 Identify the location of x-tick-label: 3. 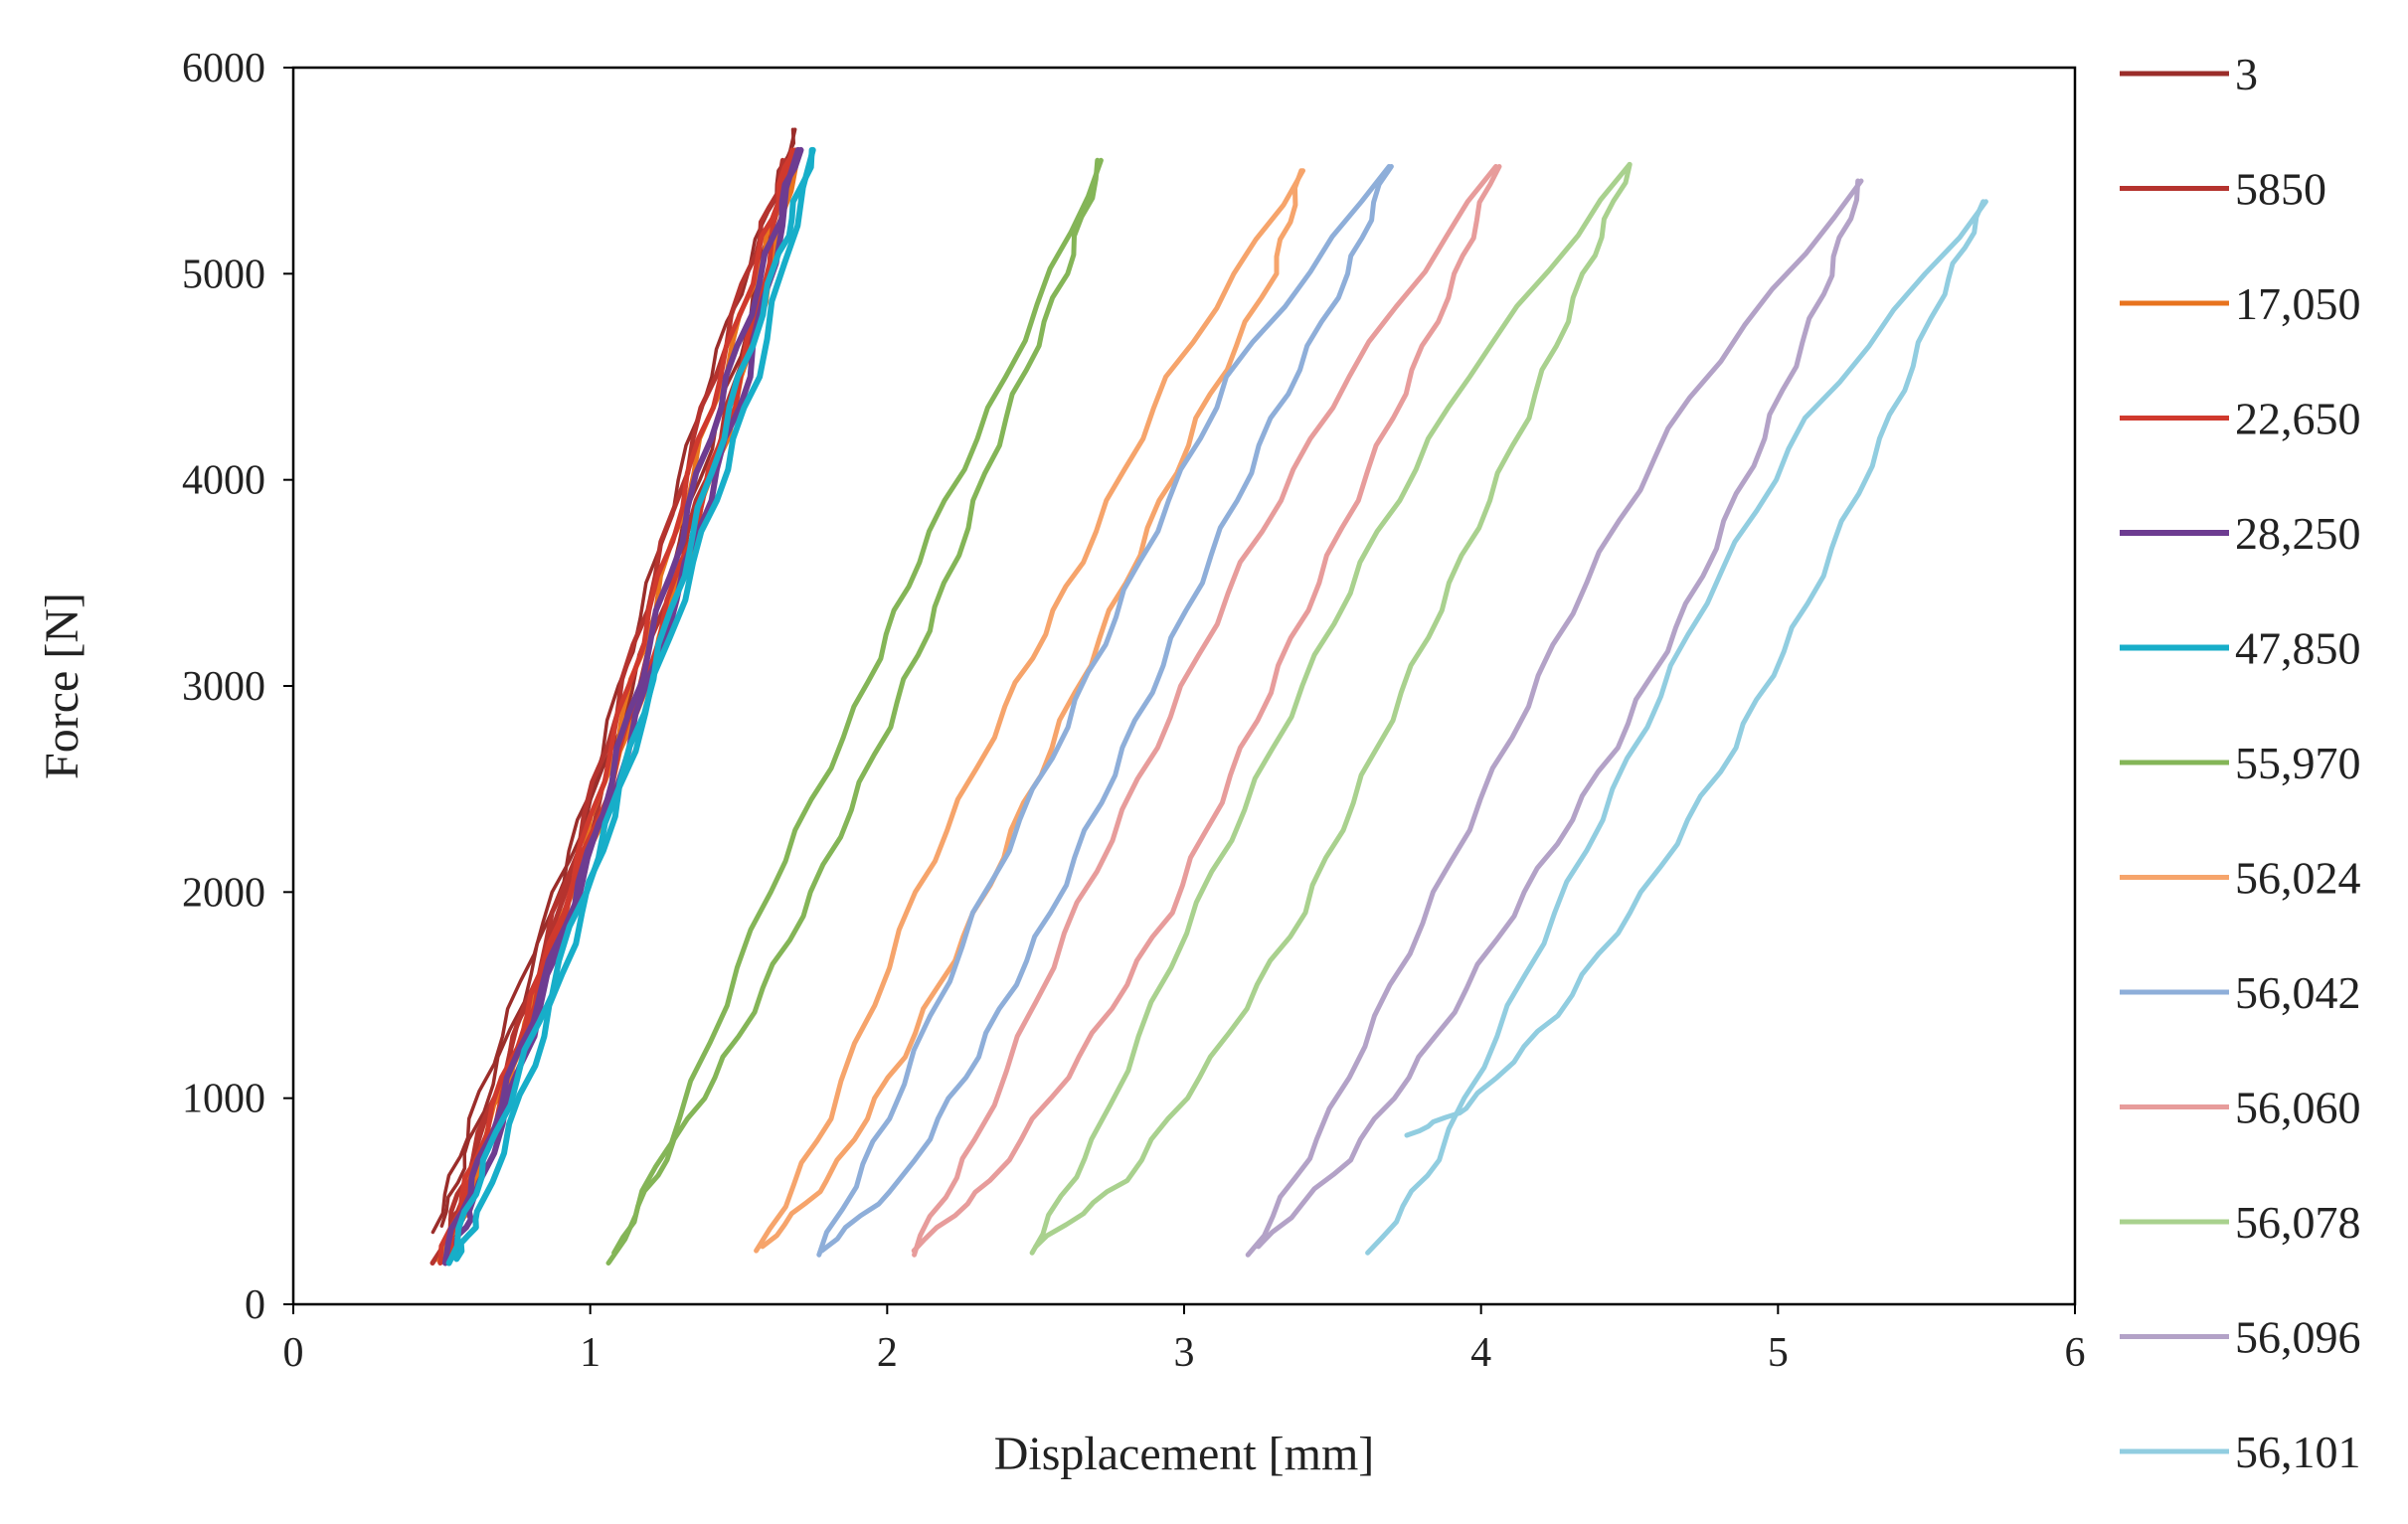
(1184, 1353).